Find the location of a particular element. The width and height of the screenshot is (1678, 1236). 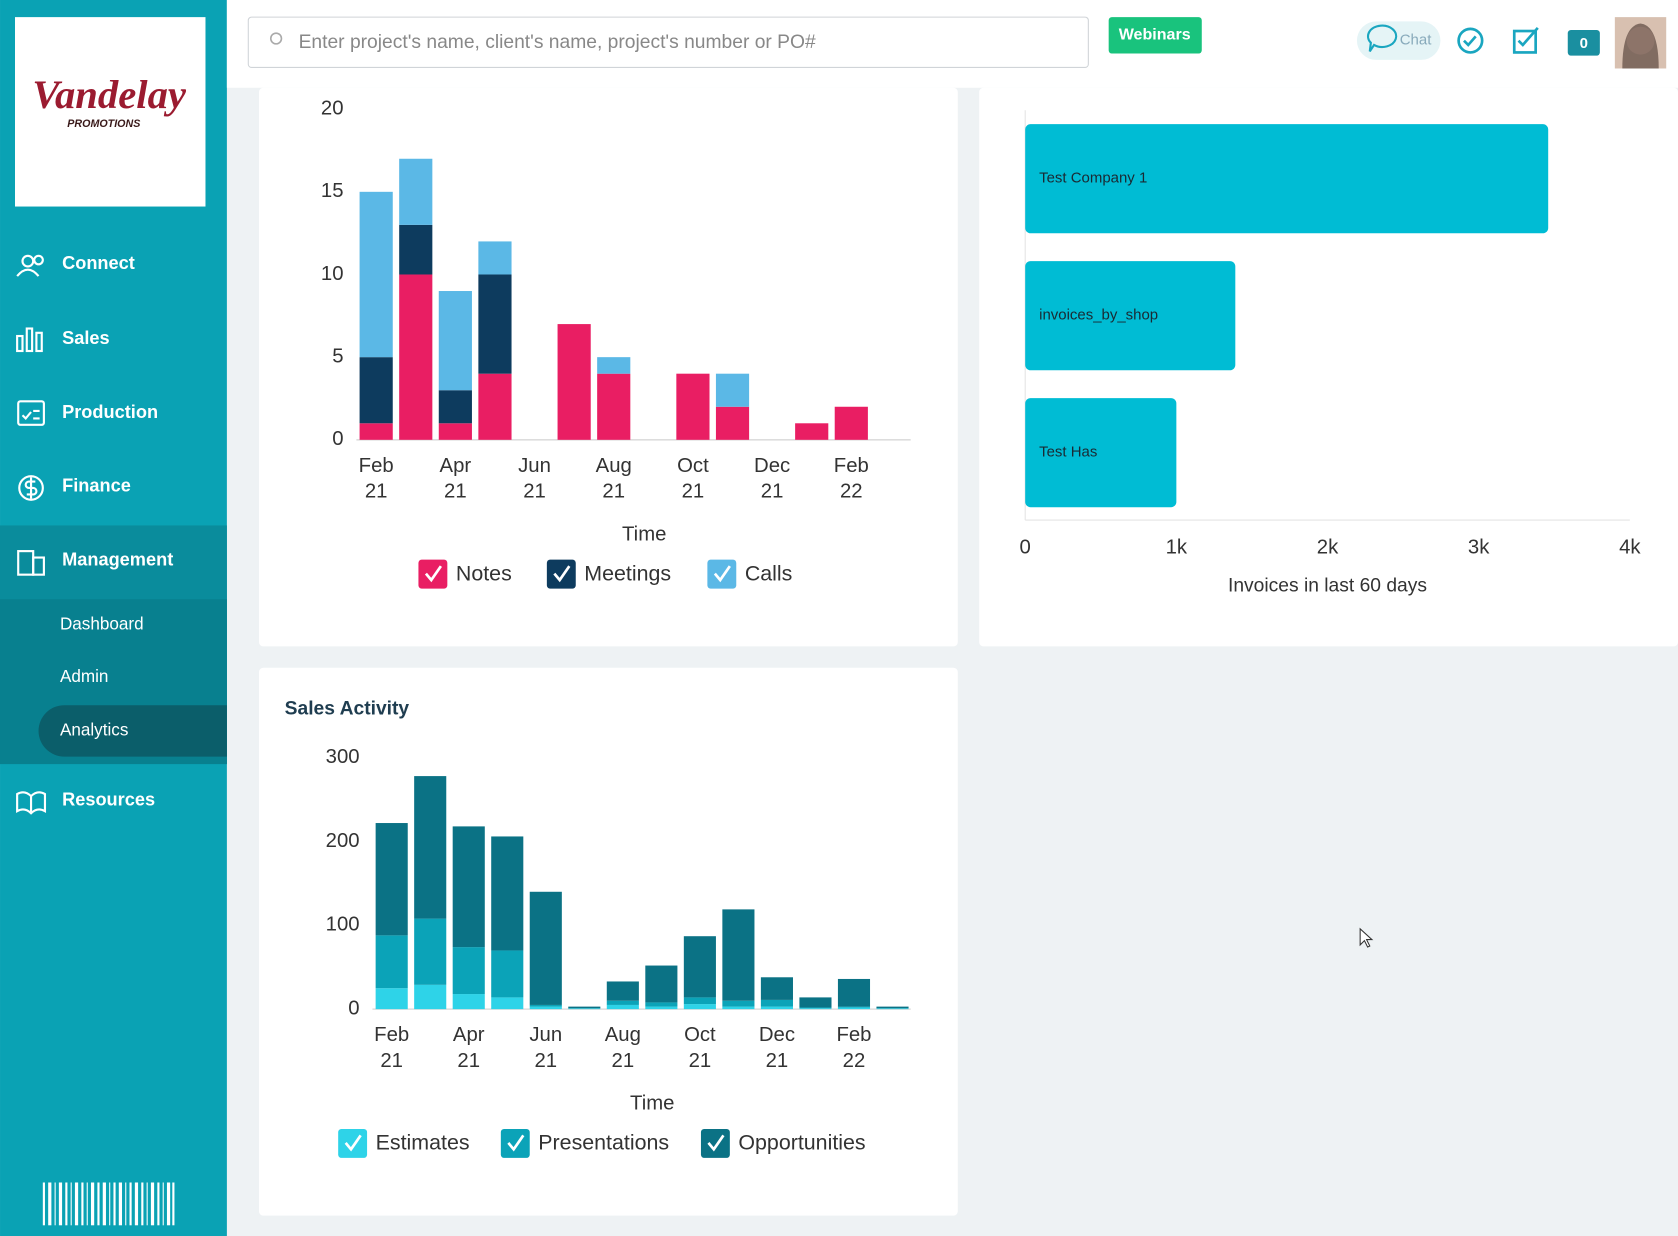

bar-label: Test Company 1 is located at coordinates (1093, 178).